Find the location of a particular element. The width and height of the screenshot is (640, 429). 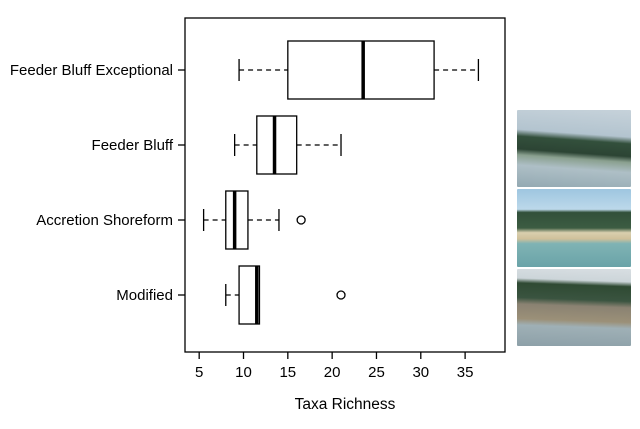

category-label: Feeder Bluff Exceptional is located at coordinates (91, 70).